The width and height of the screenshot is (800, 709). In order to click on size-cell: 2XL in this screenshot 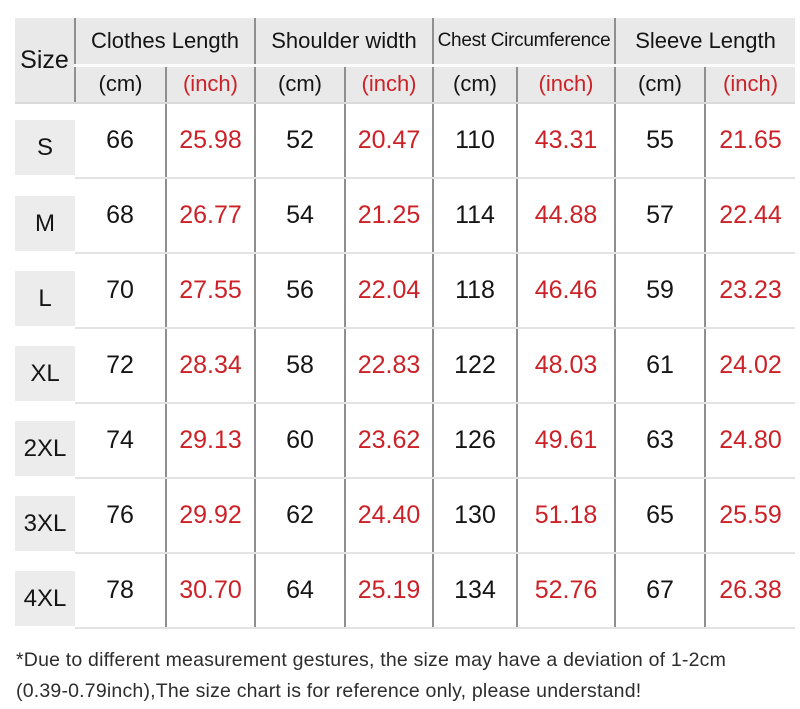, I will do `click(45, 440)`.